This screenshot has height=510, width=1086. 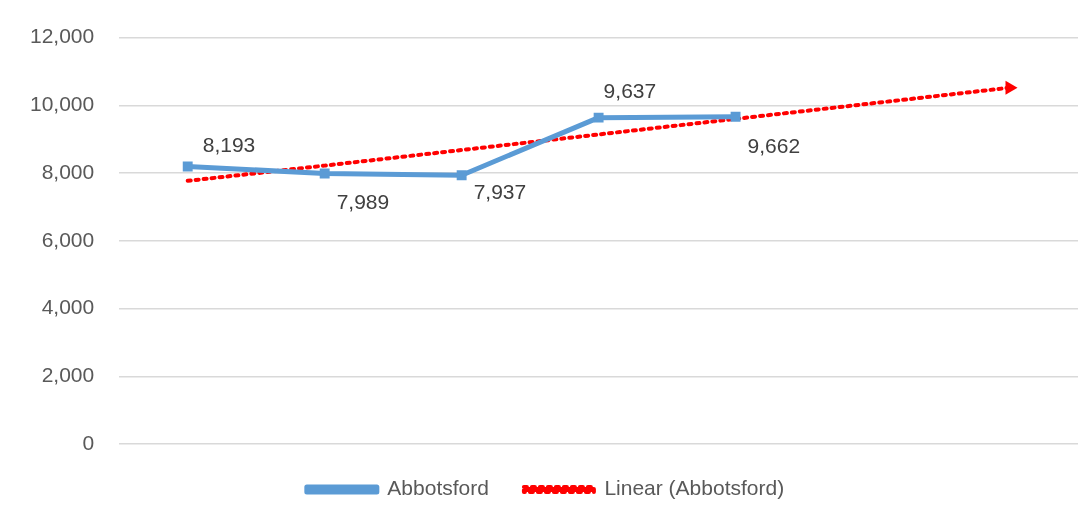 I want to click on y-tick-label: 6,000, so click(x=68, y=239).